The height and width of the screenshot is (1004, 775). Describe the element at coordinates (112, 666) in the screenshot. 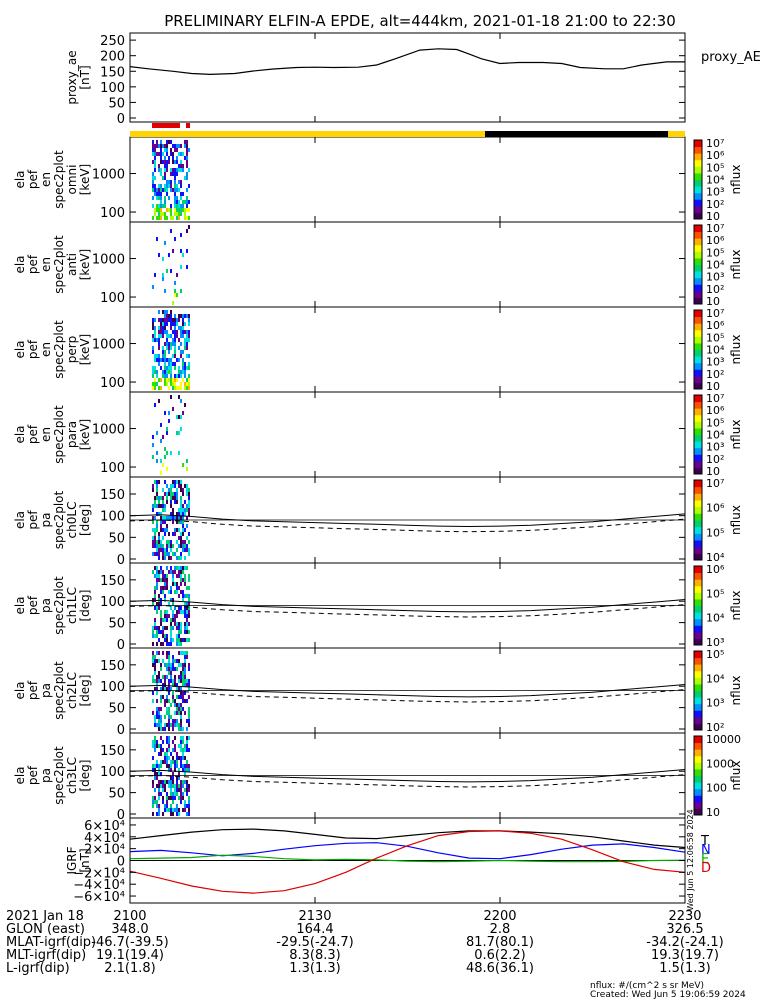

I see `y-tick-label: 150` at that location.